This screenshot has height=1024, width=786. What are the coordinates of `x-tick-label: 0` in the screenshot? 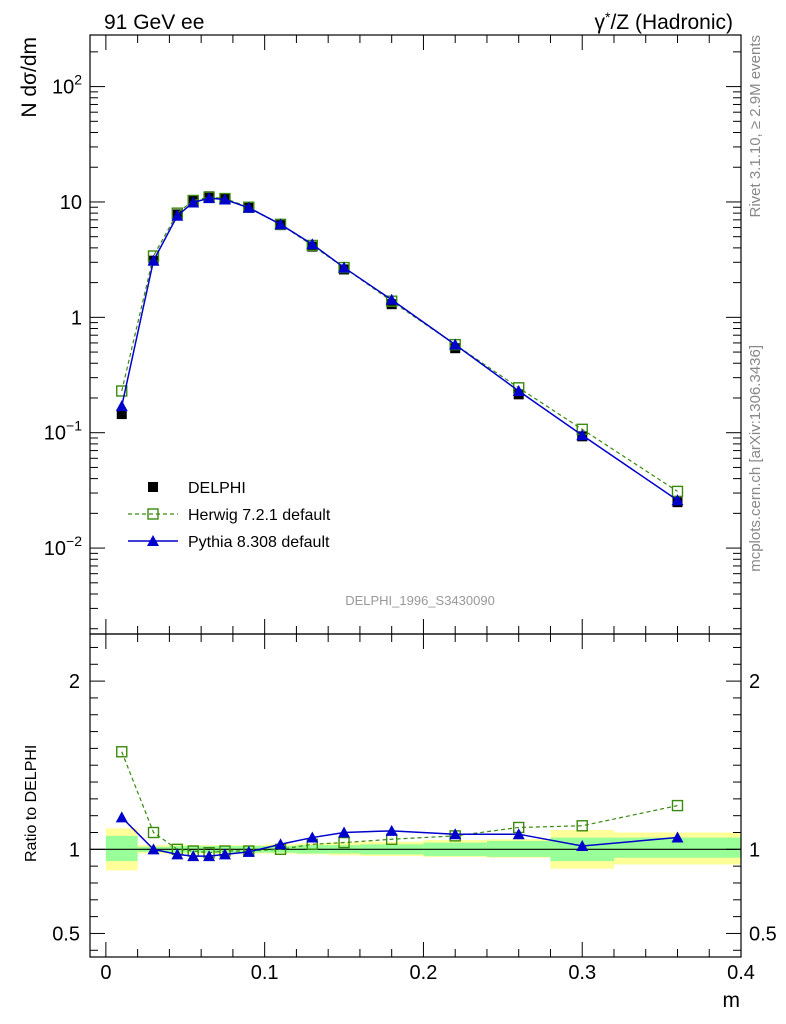 It's located at (105, 973).